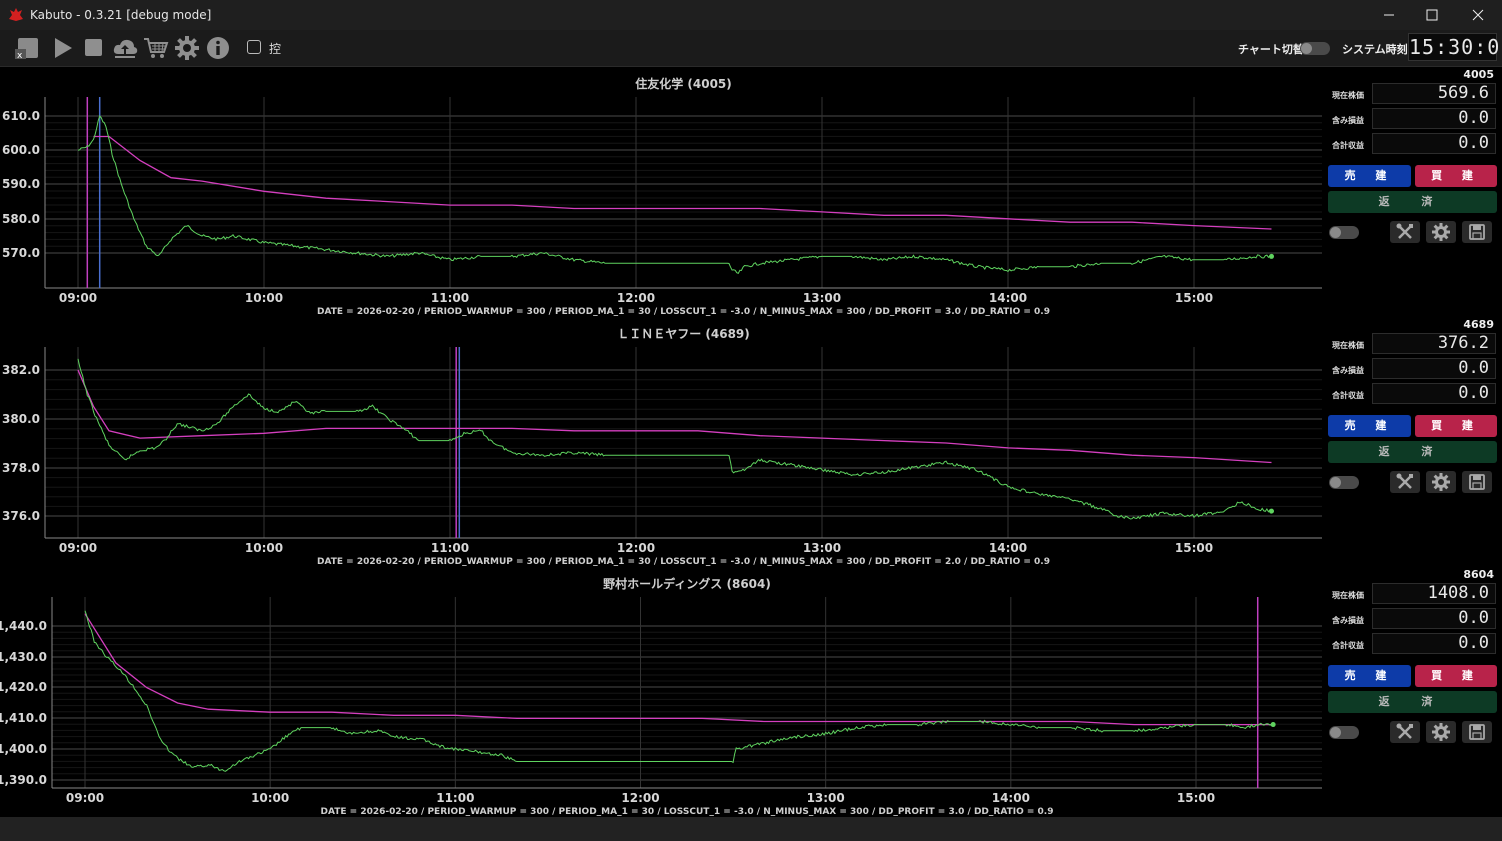 Image resolution: width=1502 pixels, height=841 pixels. I want to click on price-display: 1408.0, so click(1434, 593).